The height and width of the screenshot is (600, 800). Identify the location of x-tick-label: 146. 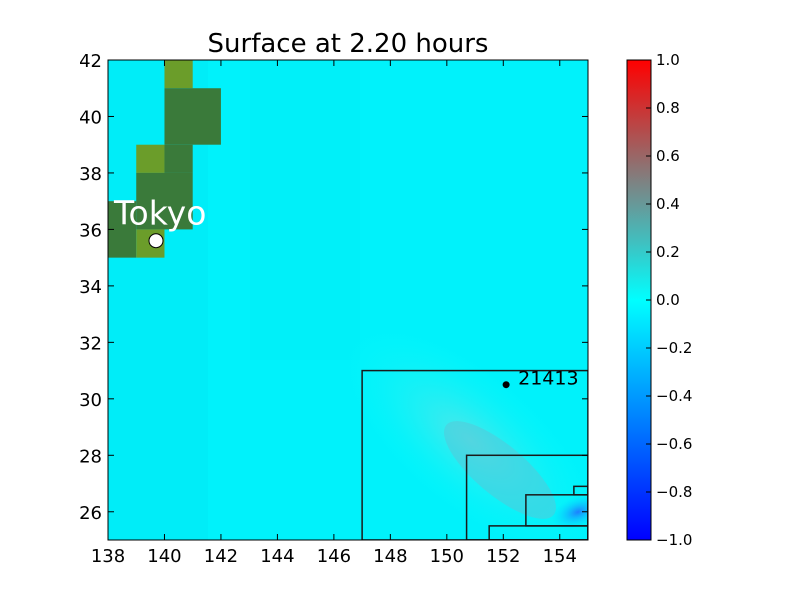
(334, 556).